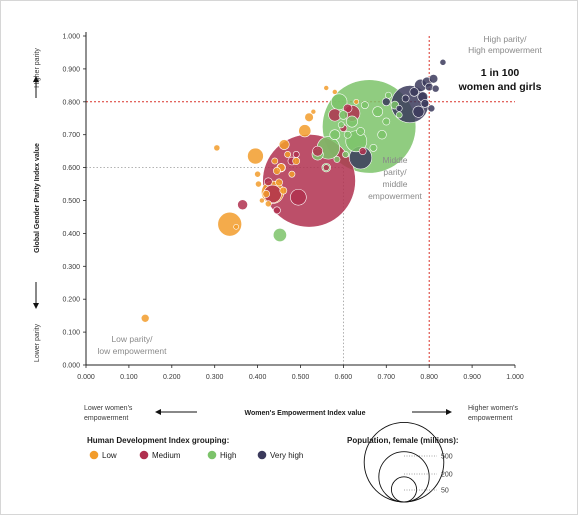 The width and height of the screenshot is (579, 516). Describe the element at coordinates (447, 457) in the screenshot. I see `size-legend-label: 500` at that location.